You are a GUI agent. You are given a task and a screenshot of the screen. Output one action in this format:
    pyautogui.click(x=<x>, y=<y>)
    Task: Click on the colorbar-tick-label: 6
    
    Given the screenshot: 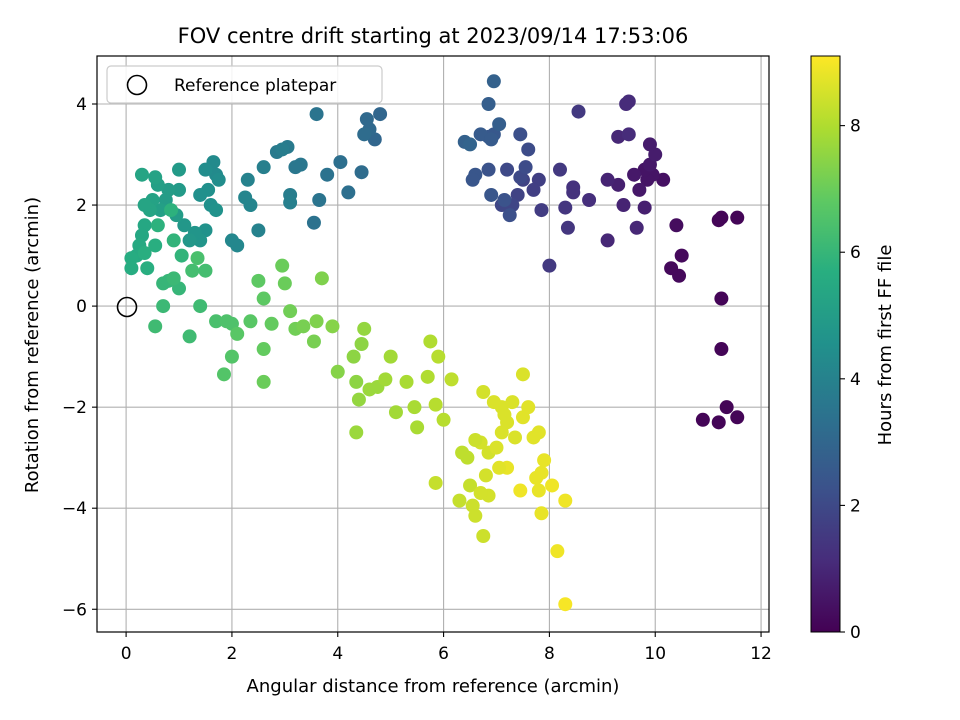 What is the action you would take?
    pyautogui.click(x=855, y=253)
    